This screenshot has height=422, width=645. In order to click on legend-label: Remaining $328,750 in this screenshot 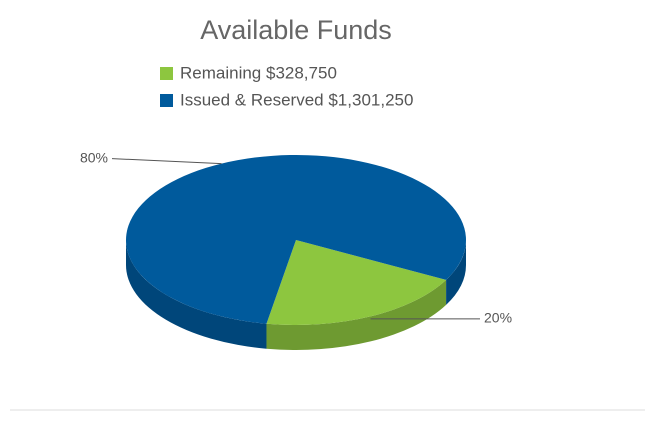, I will do `click(258, 72)`.